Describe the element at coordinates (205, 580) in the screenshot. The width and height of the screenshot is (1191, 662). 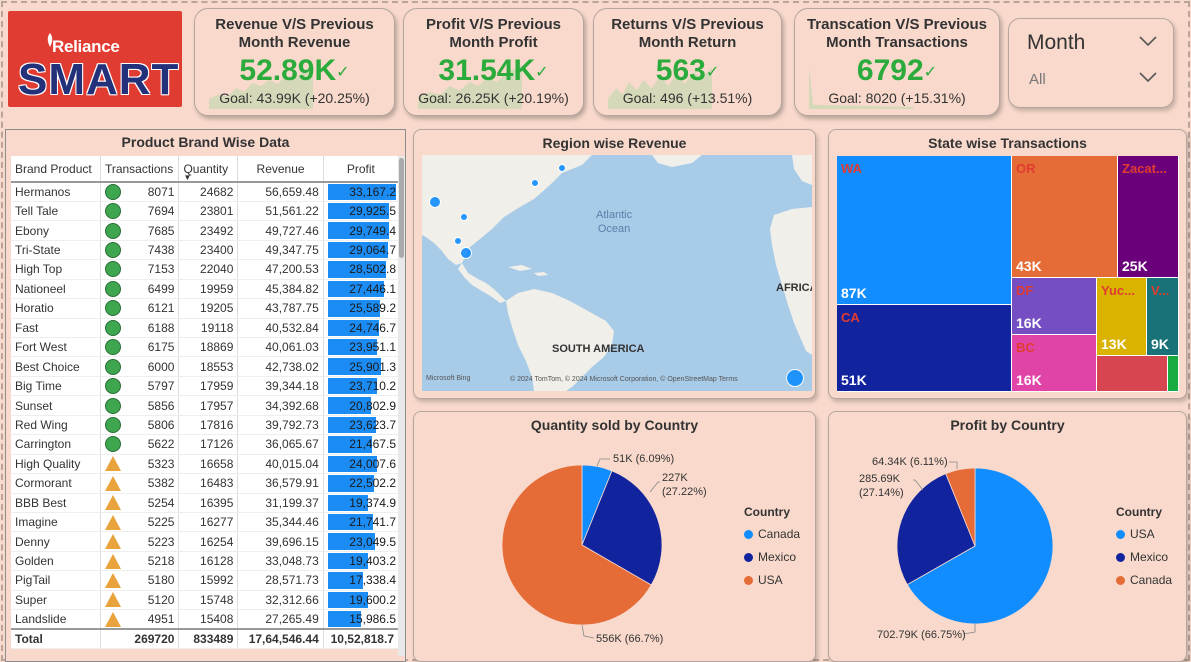
I see `table-row: PigTail 5180 15992 28,571.73 17,338.4` at that location.